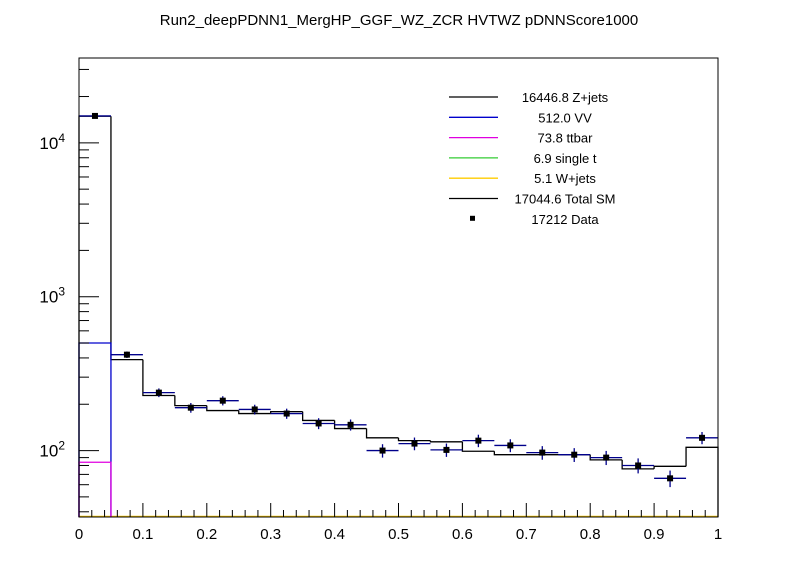  What do you see at coordinates (521, 138) in the screenshot?
I see `legend-entry: 73.8 ttbar` at bounding box center [521, 138].